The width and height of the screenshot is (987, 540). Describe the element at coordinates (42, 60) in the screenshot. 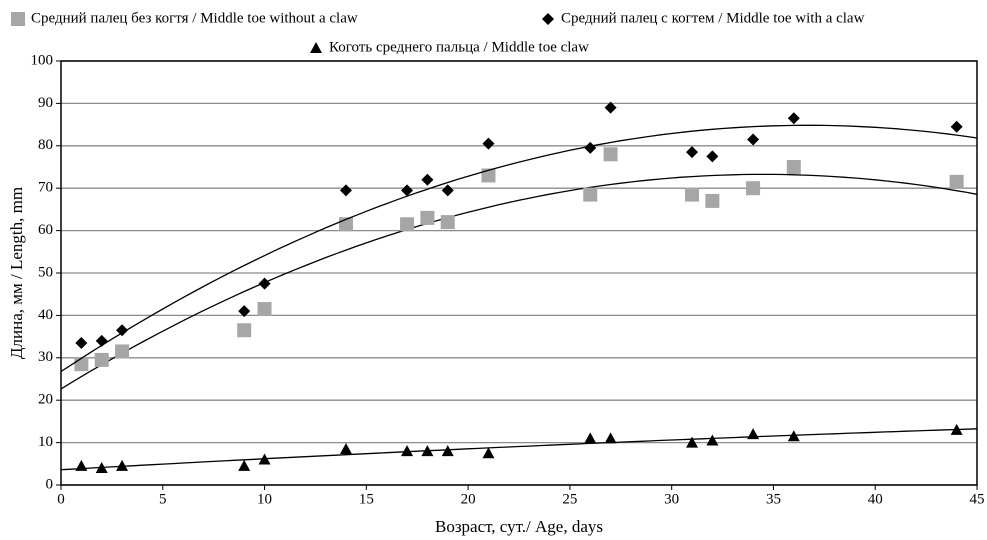

I see `y-tick-label: 100` at that location.